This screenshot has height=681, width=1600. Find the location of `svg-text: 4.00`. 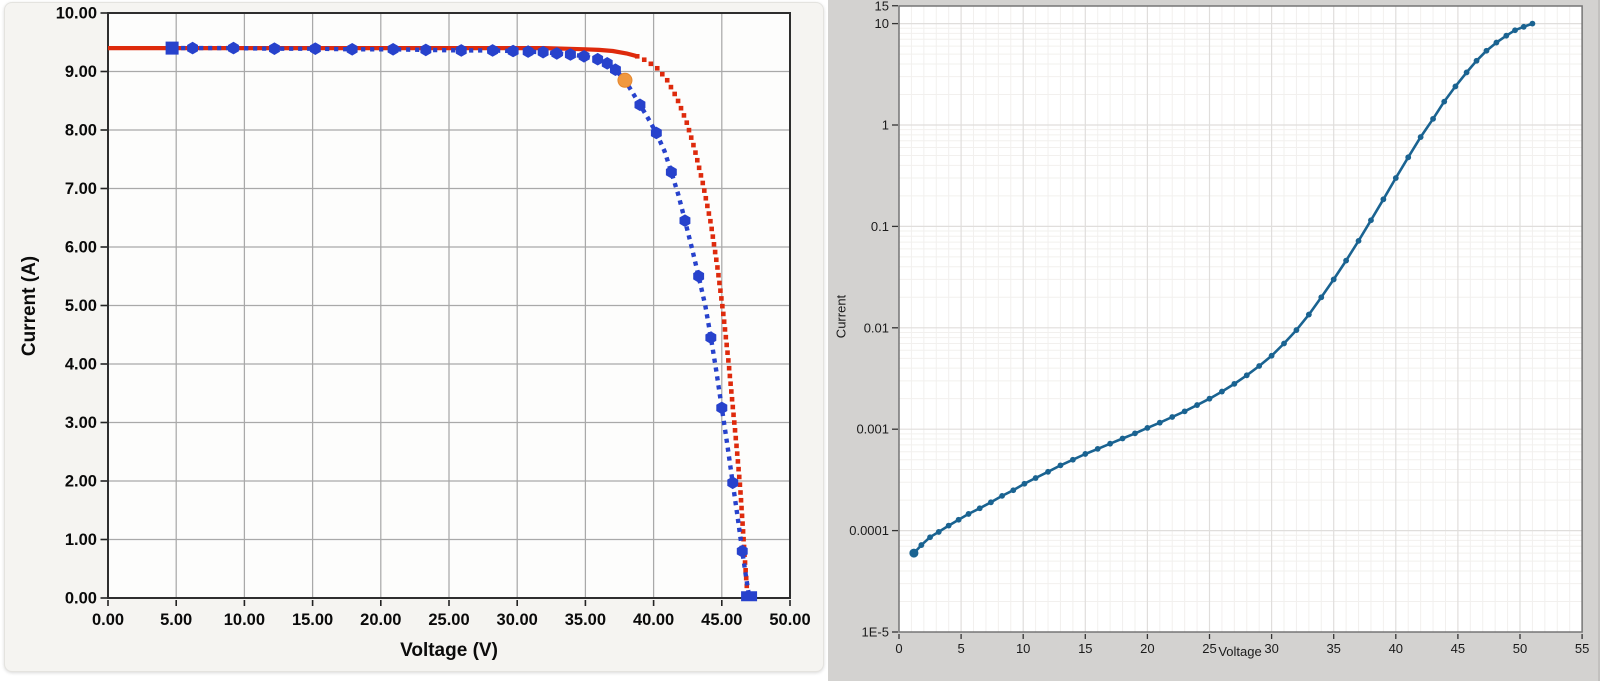

svg-text: 4.00 is located at coordinates (81, 365).